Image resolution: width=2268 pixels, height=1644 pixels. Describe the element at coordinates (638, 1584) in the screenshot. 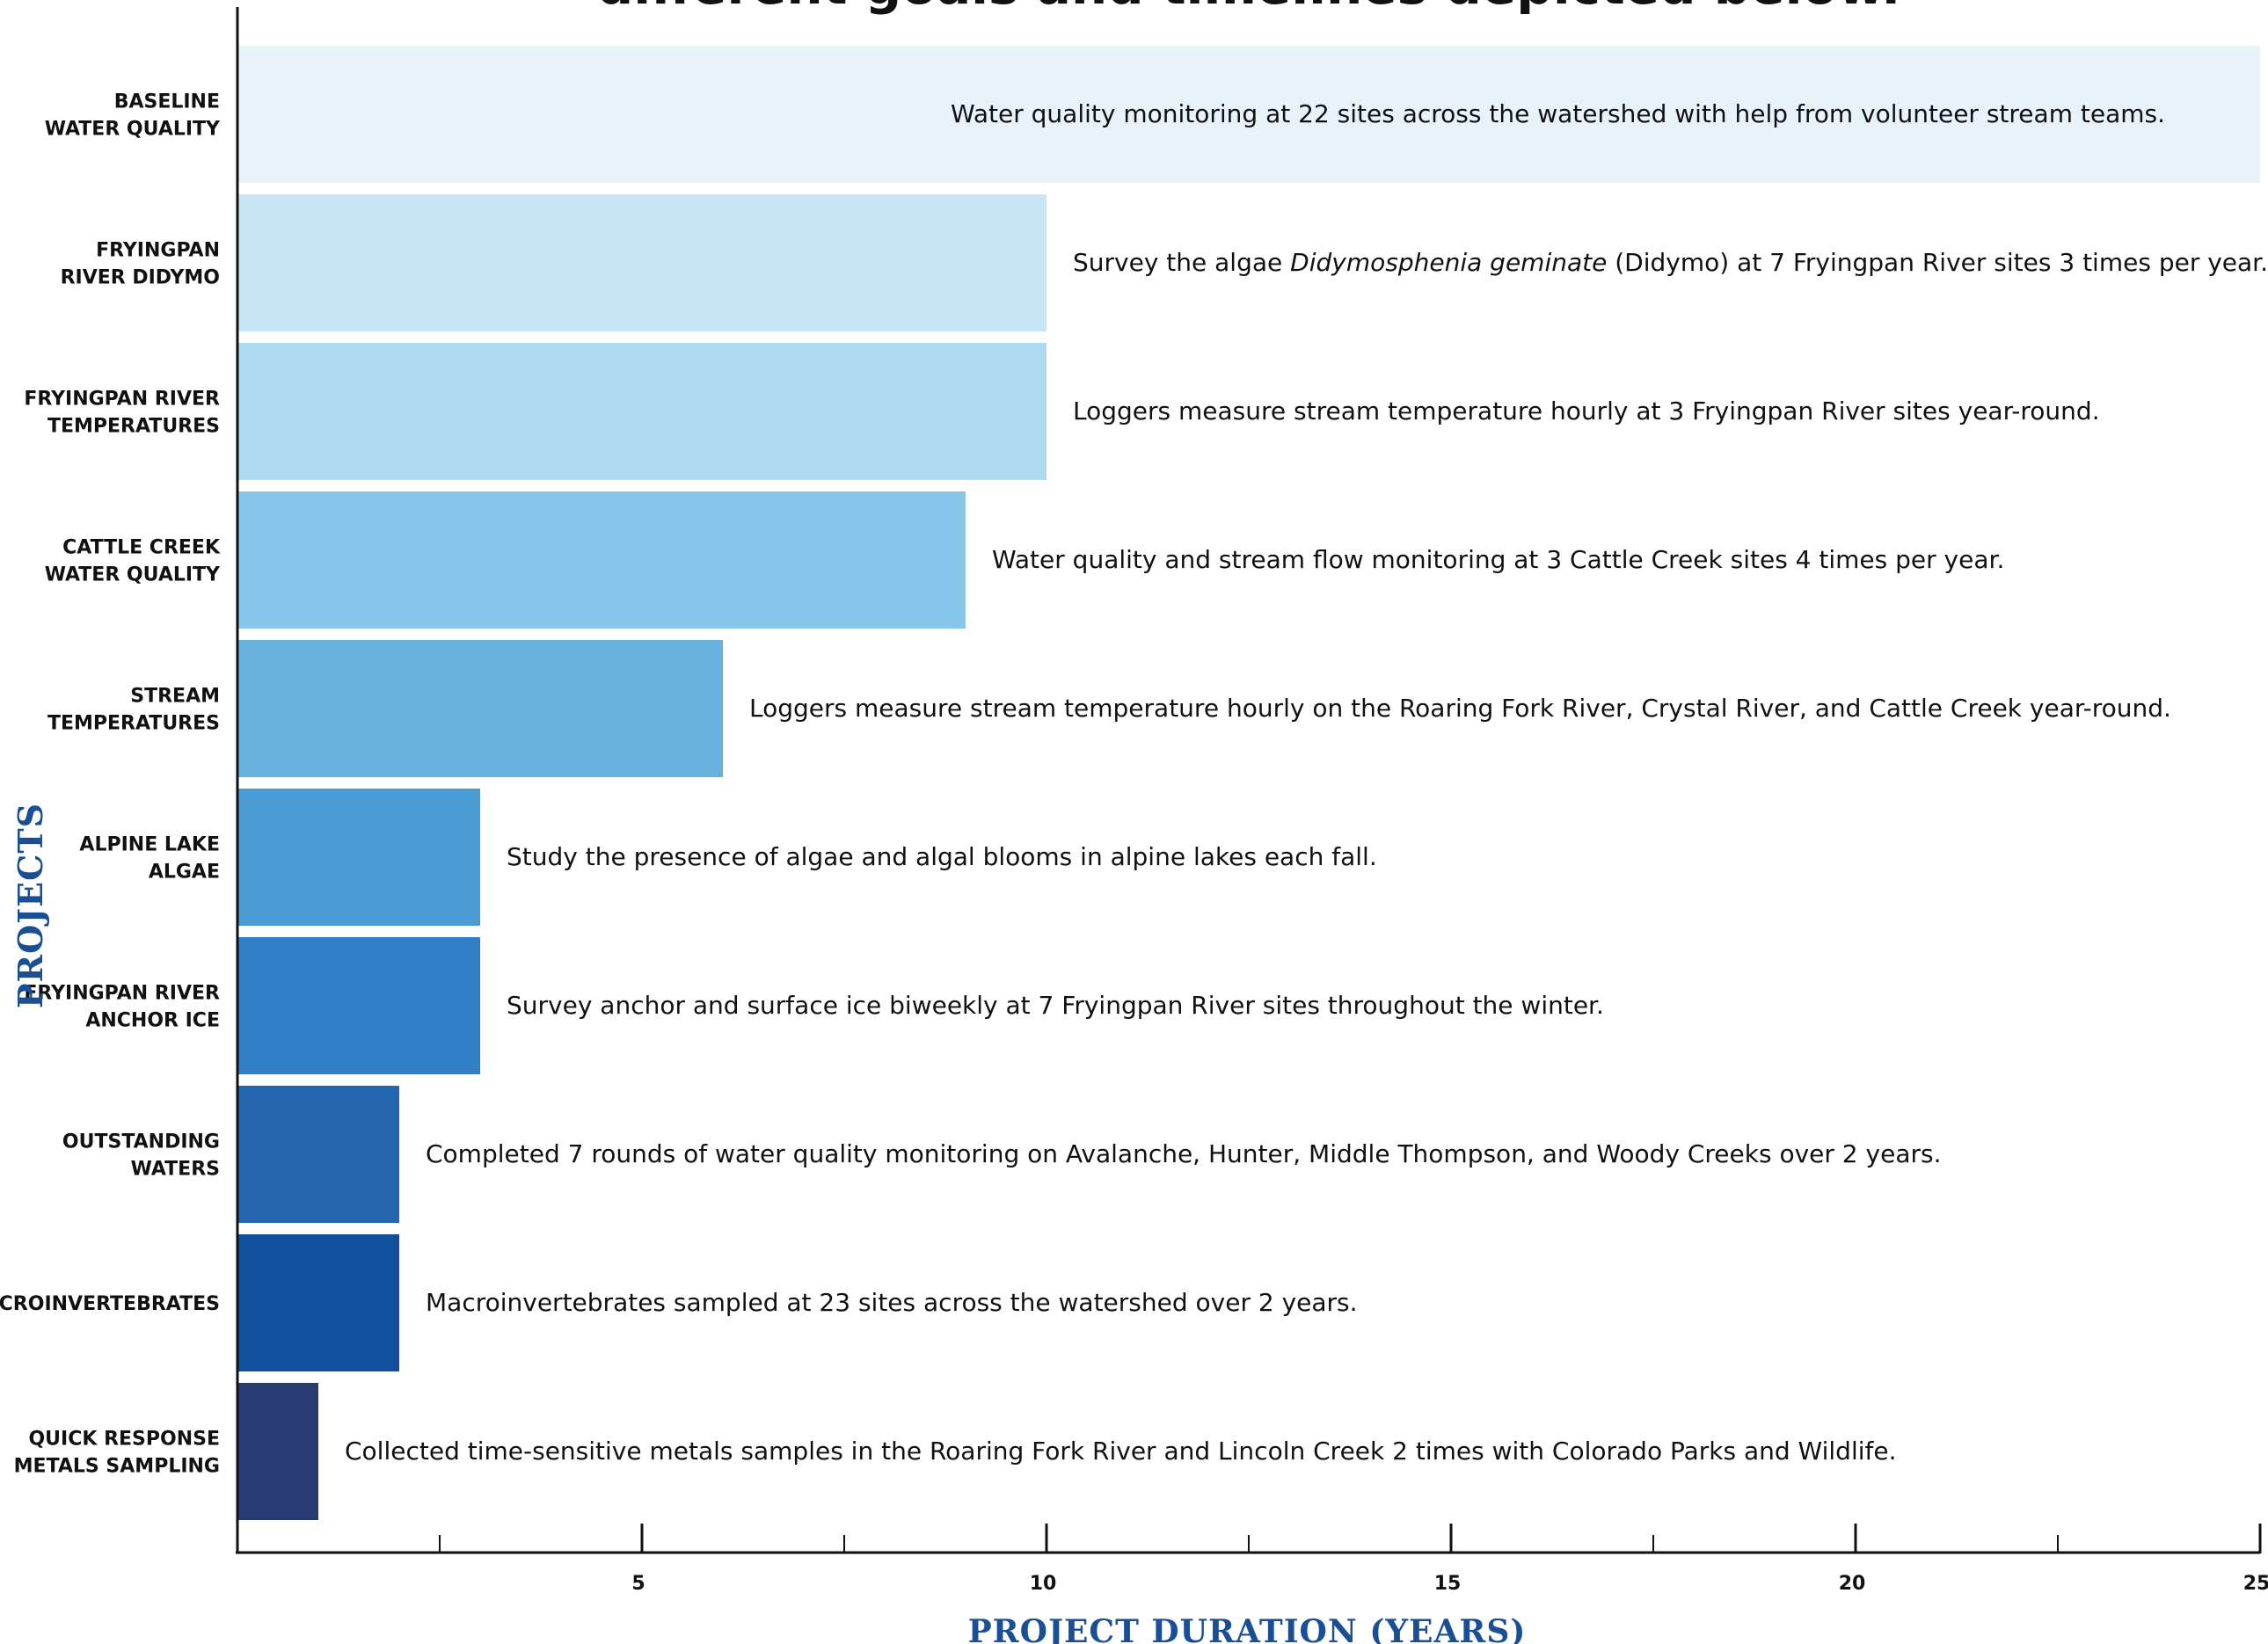

I see `x-tick-label: 5` at that location.